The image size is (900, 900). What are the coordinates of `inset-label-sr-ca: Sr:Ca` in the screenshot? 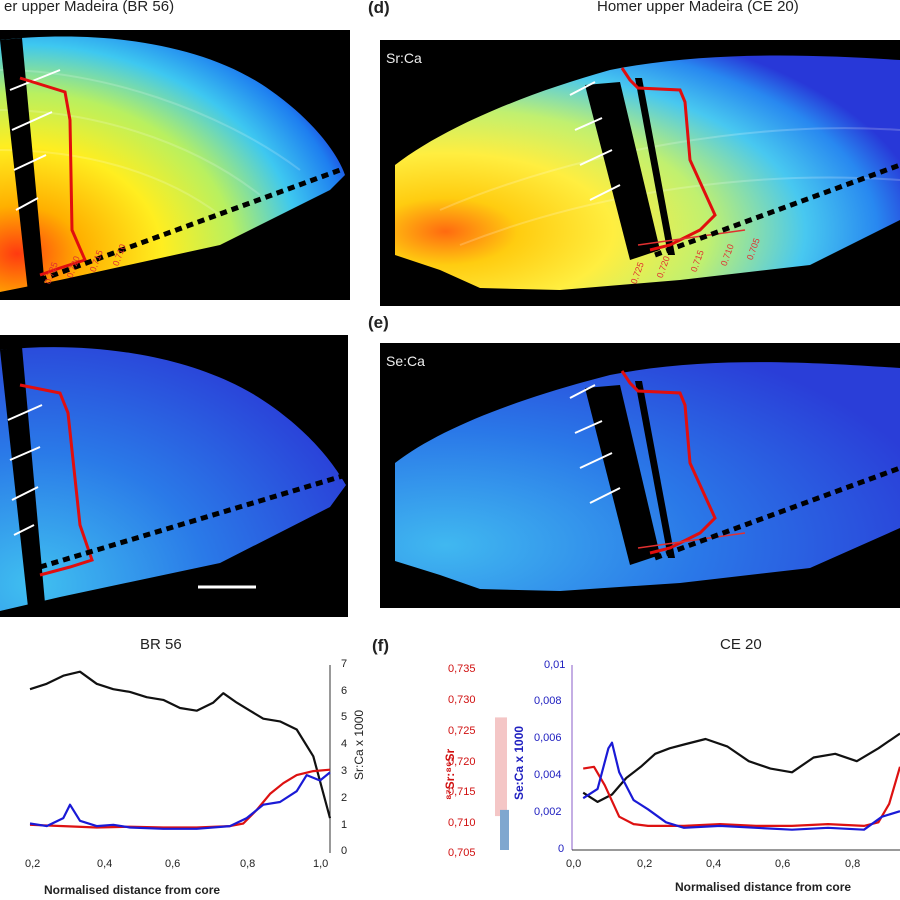 It's located at (404, 58).